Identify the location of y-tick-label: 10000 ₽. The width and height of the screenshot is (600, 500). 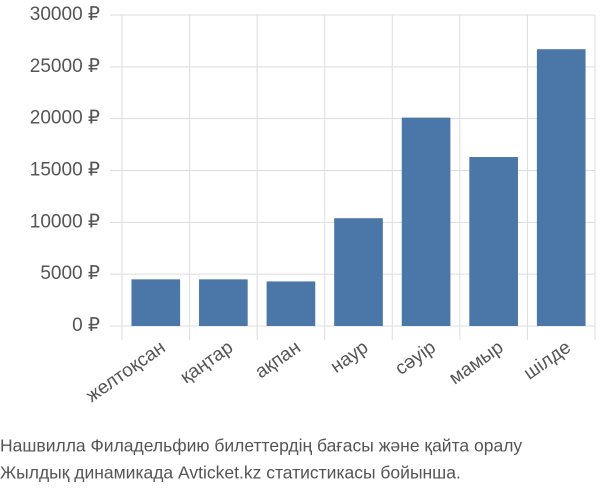
(65, 221).